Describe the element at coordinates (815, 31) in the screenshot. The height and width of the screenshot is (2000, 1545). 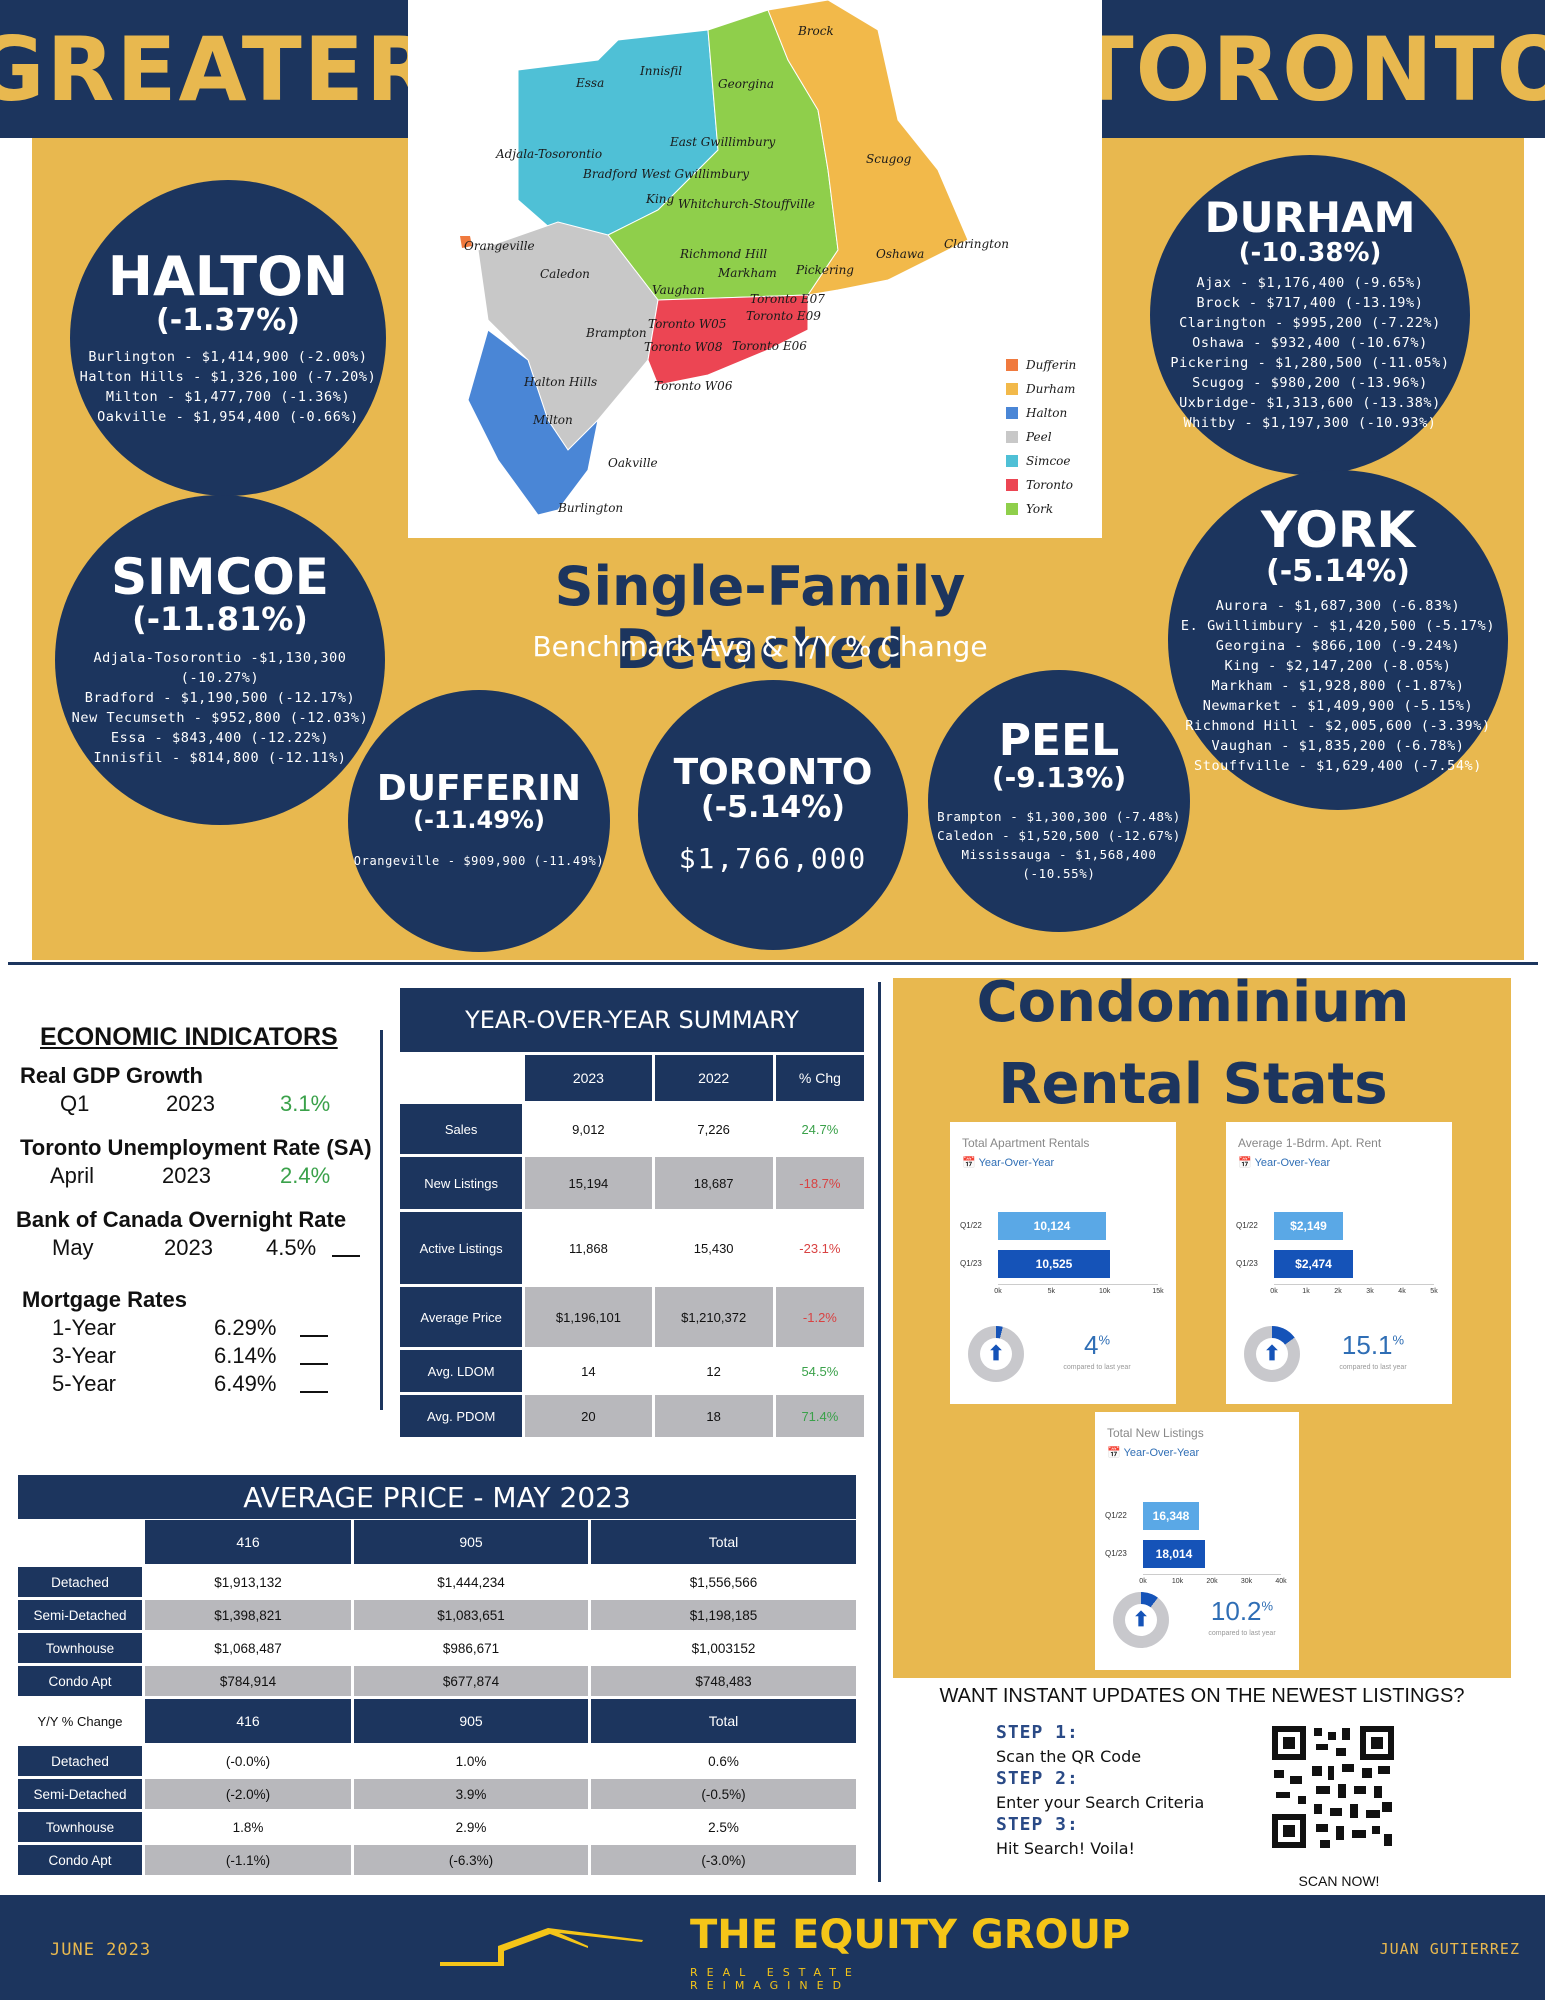
I see `map-label: Brock` at that location.